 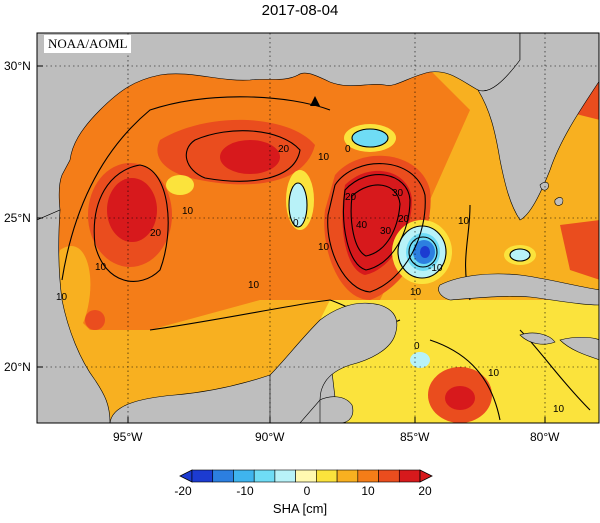 What do you see at coordinates (95, 320) in the screenshot?
I see `sha-high-gulf-small` at bounding box center [95, 320].